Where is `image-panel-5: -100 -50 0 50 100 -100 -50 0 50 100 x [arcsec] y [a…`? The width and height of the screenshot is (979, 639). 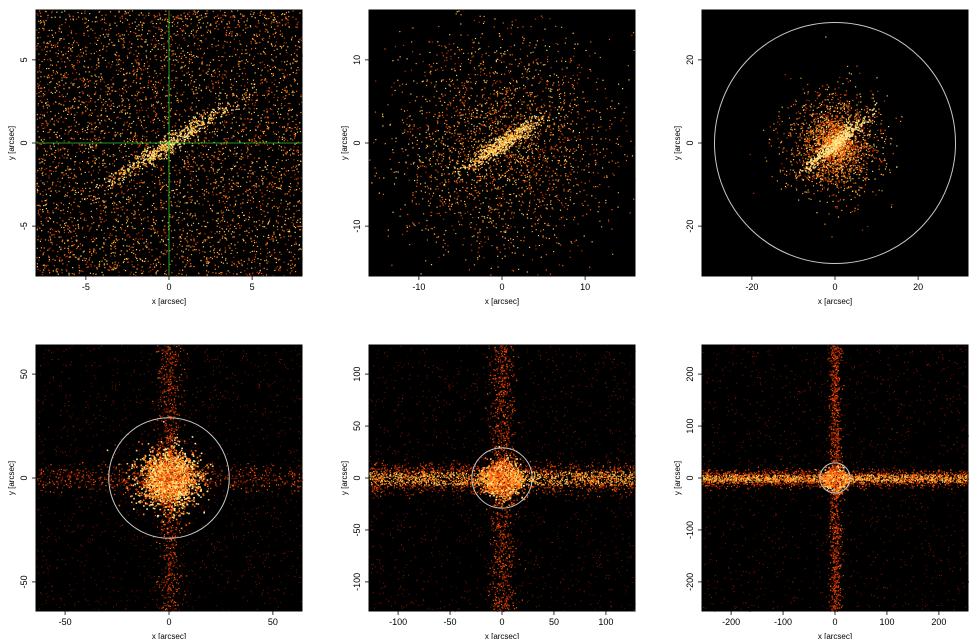
image-panel-5: -100 -50 0 50 100 -100 -50 0 50 100 x [arcsec] y [a… is located at coordinates (488, 491).